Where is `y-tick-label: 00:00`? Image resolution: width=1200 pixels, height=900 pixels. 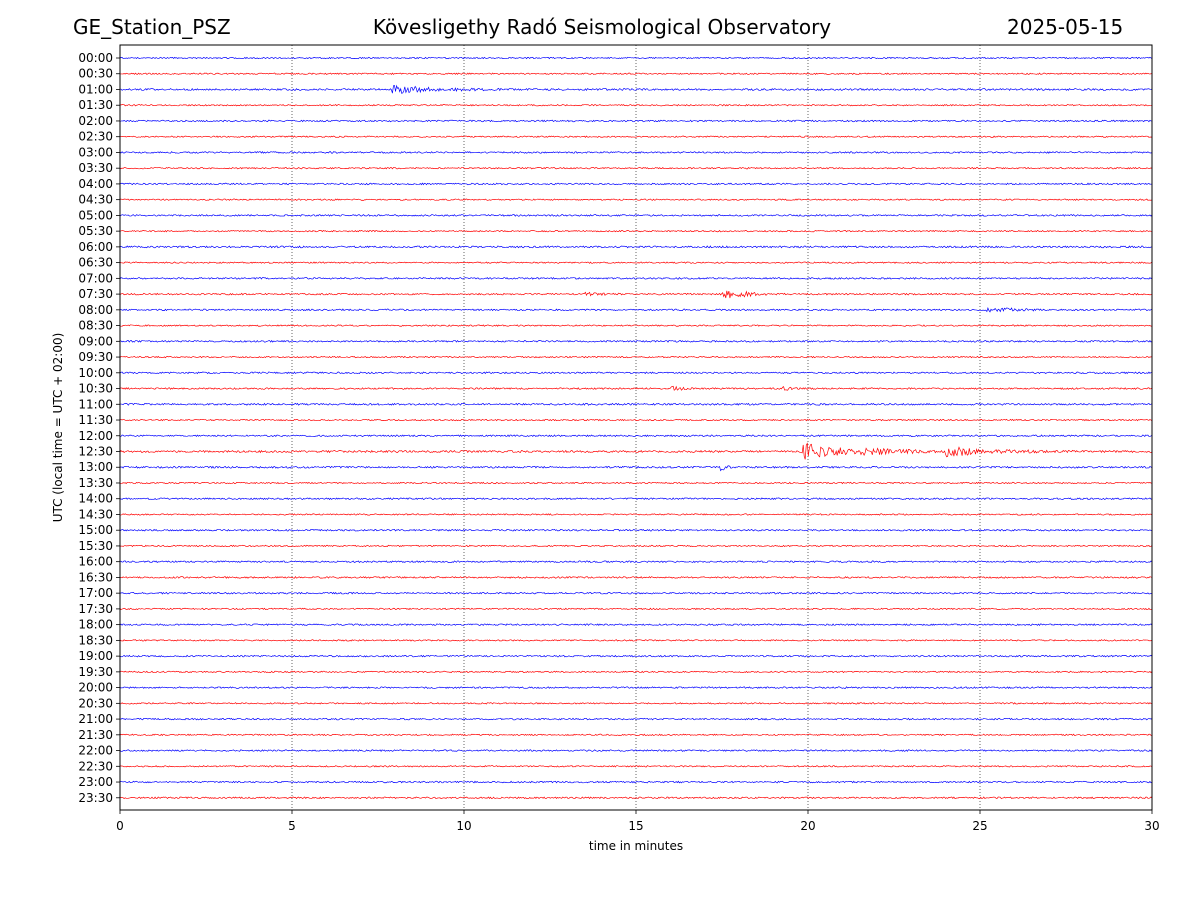
y-tick-label: 00:00 is located at coordinates (95, 58).